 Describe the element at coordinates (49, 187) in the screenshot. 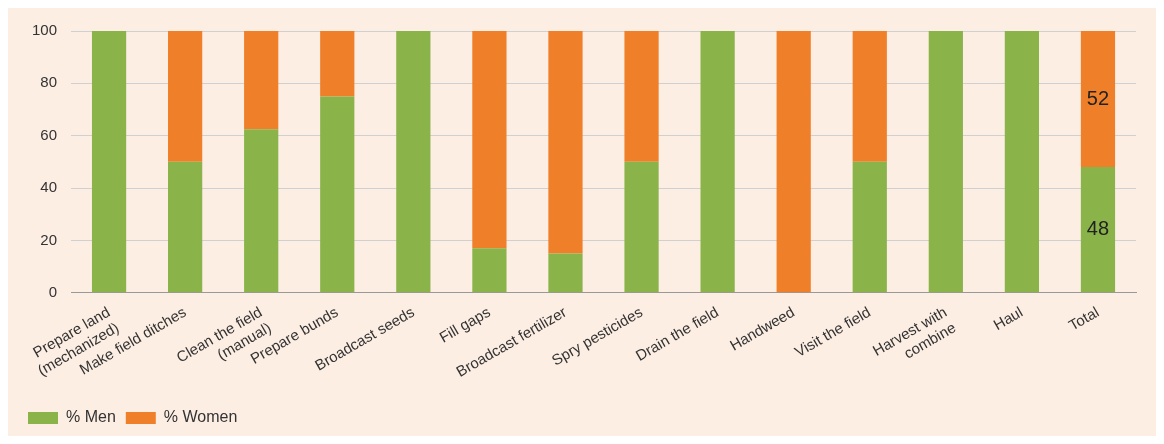

I see `y-tick-label: 40` at that location.